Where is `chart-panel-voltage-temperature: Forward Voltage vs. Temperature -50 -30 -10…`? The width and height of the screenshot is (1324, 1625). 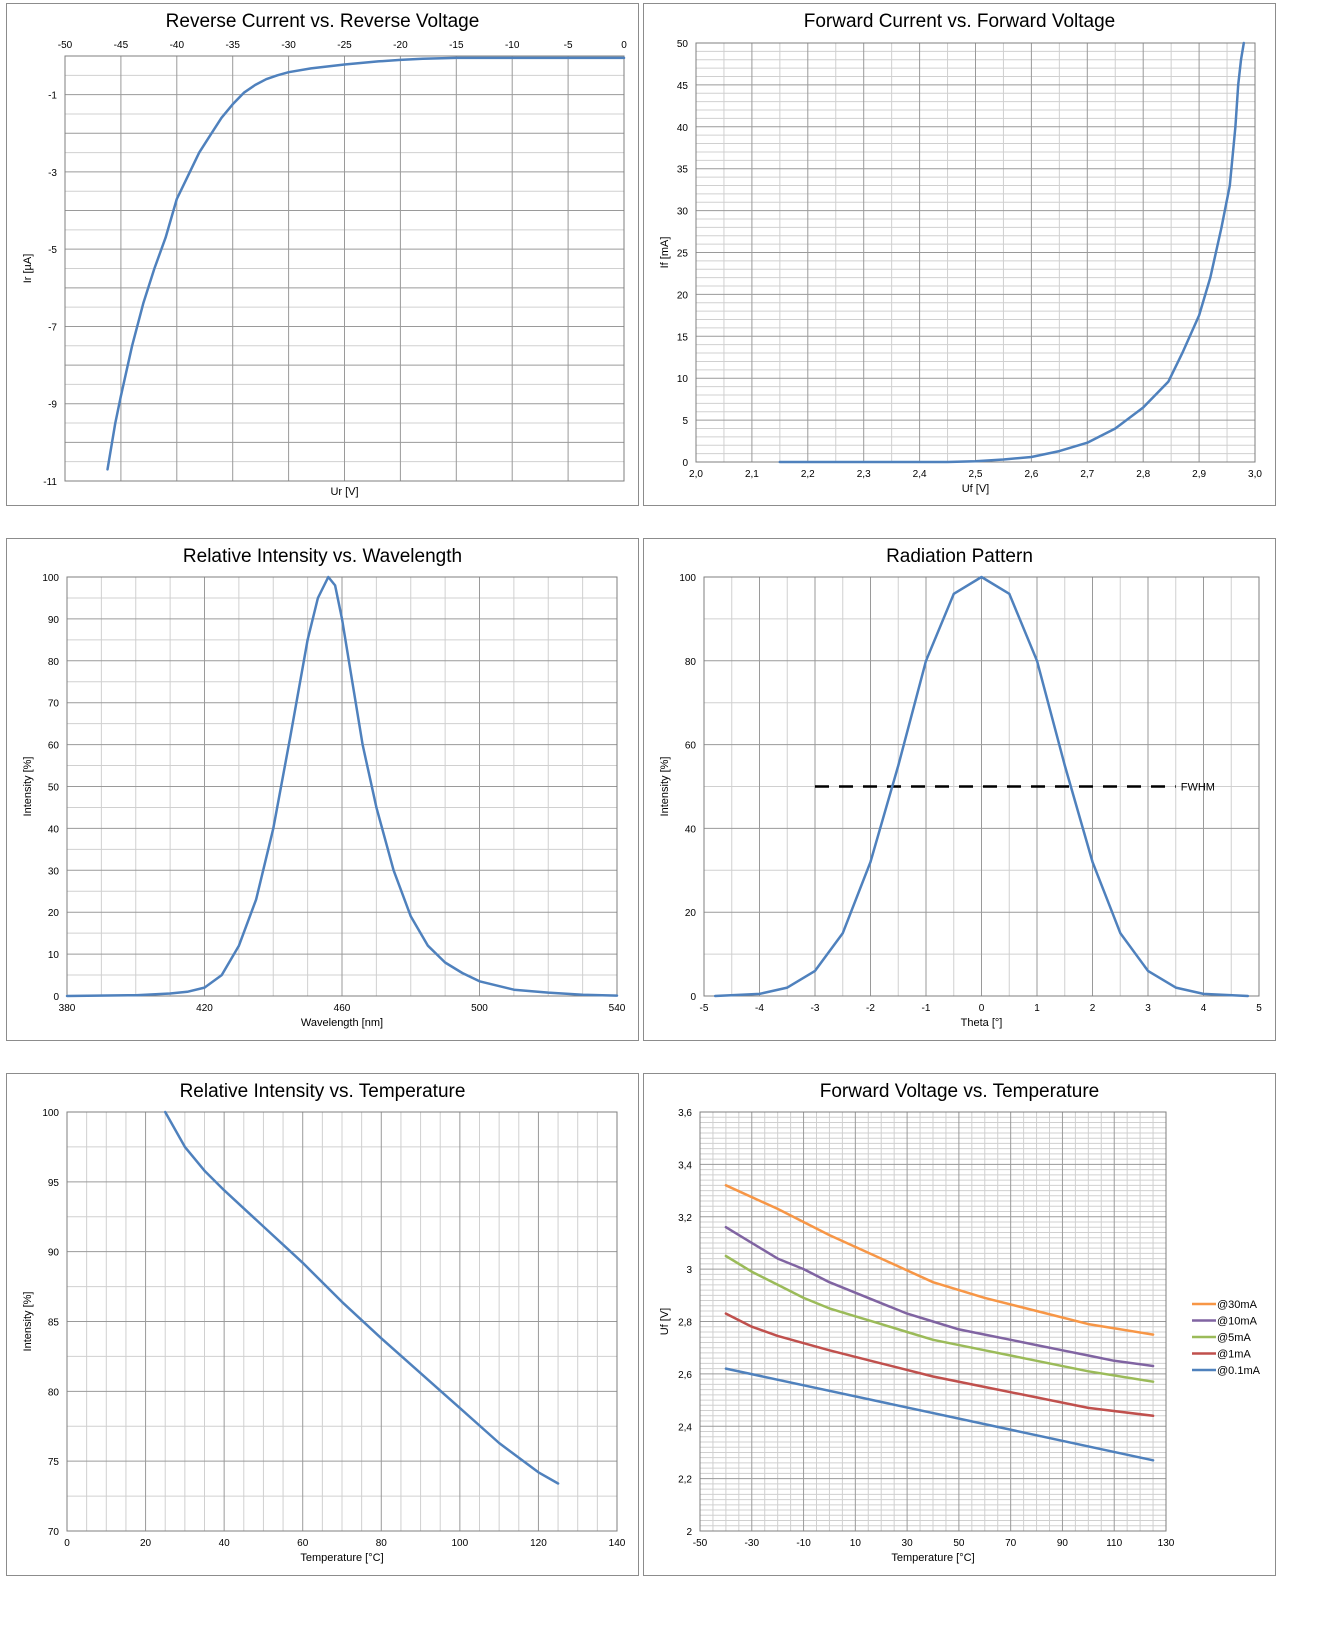 chart-panel-voltage-temperature: Forward Voltage vs. Temperature -50 -30 -10… is located at coordinates (959, 1324).